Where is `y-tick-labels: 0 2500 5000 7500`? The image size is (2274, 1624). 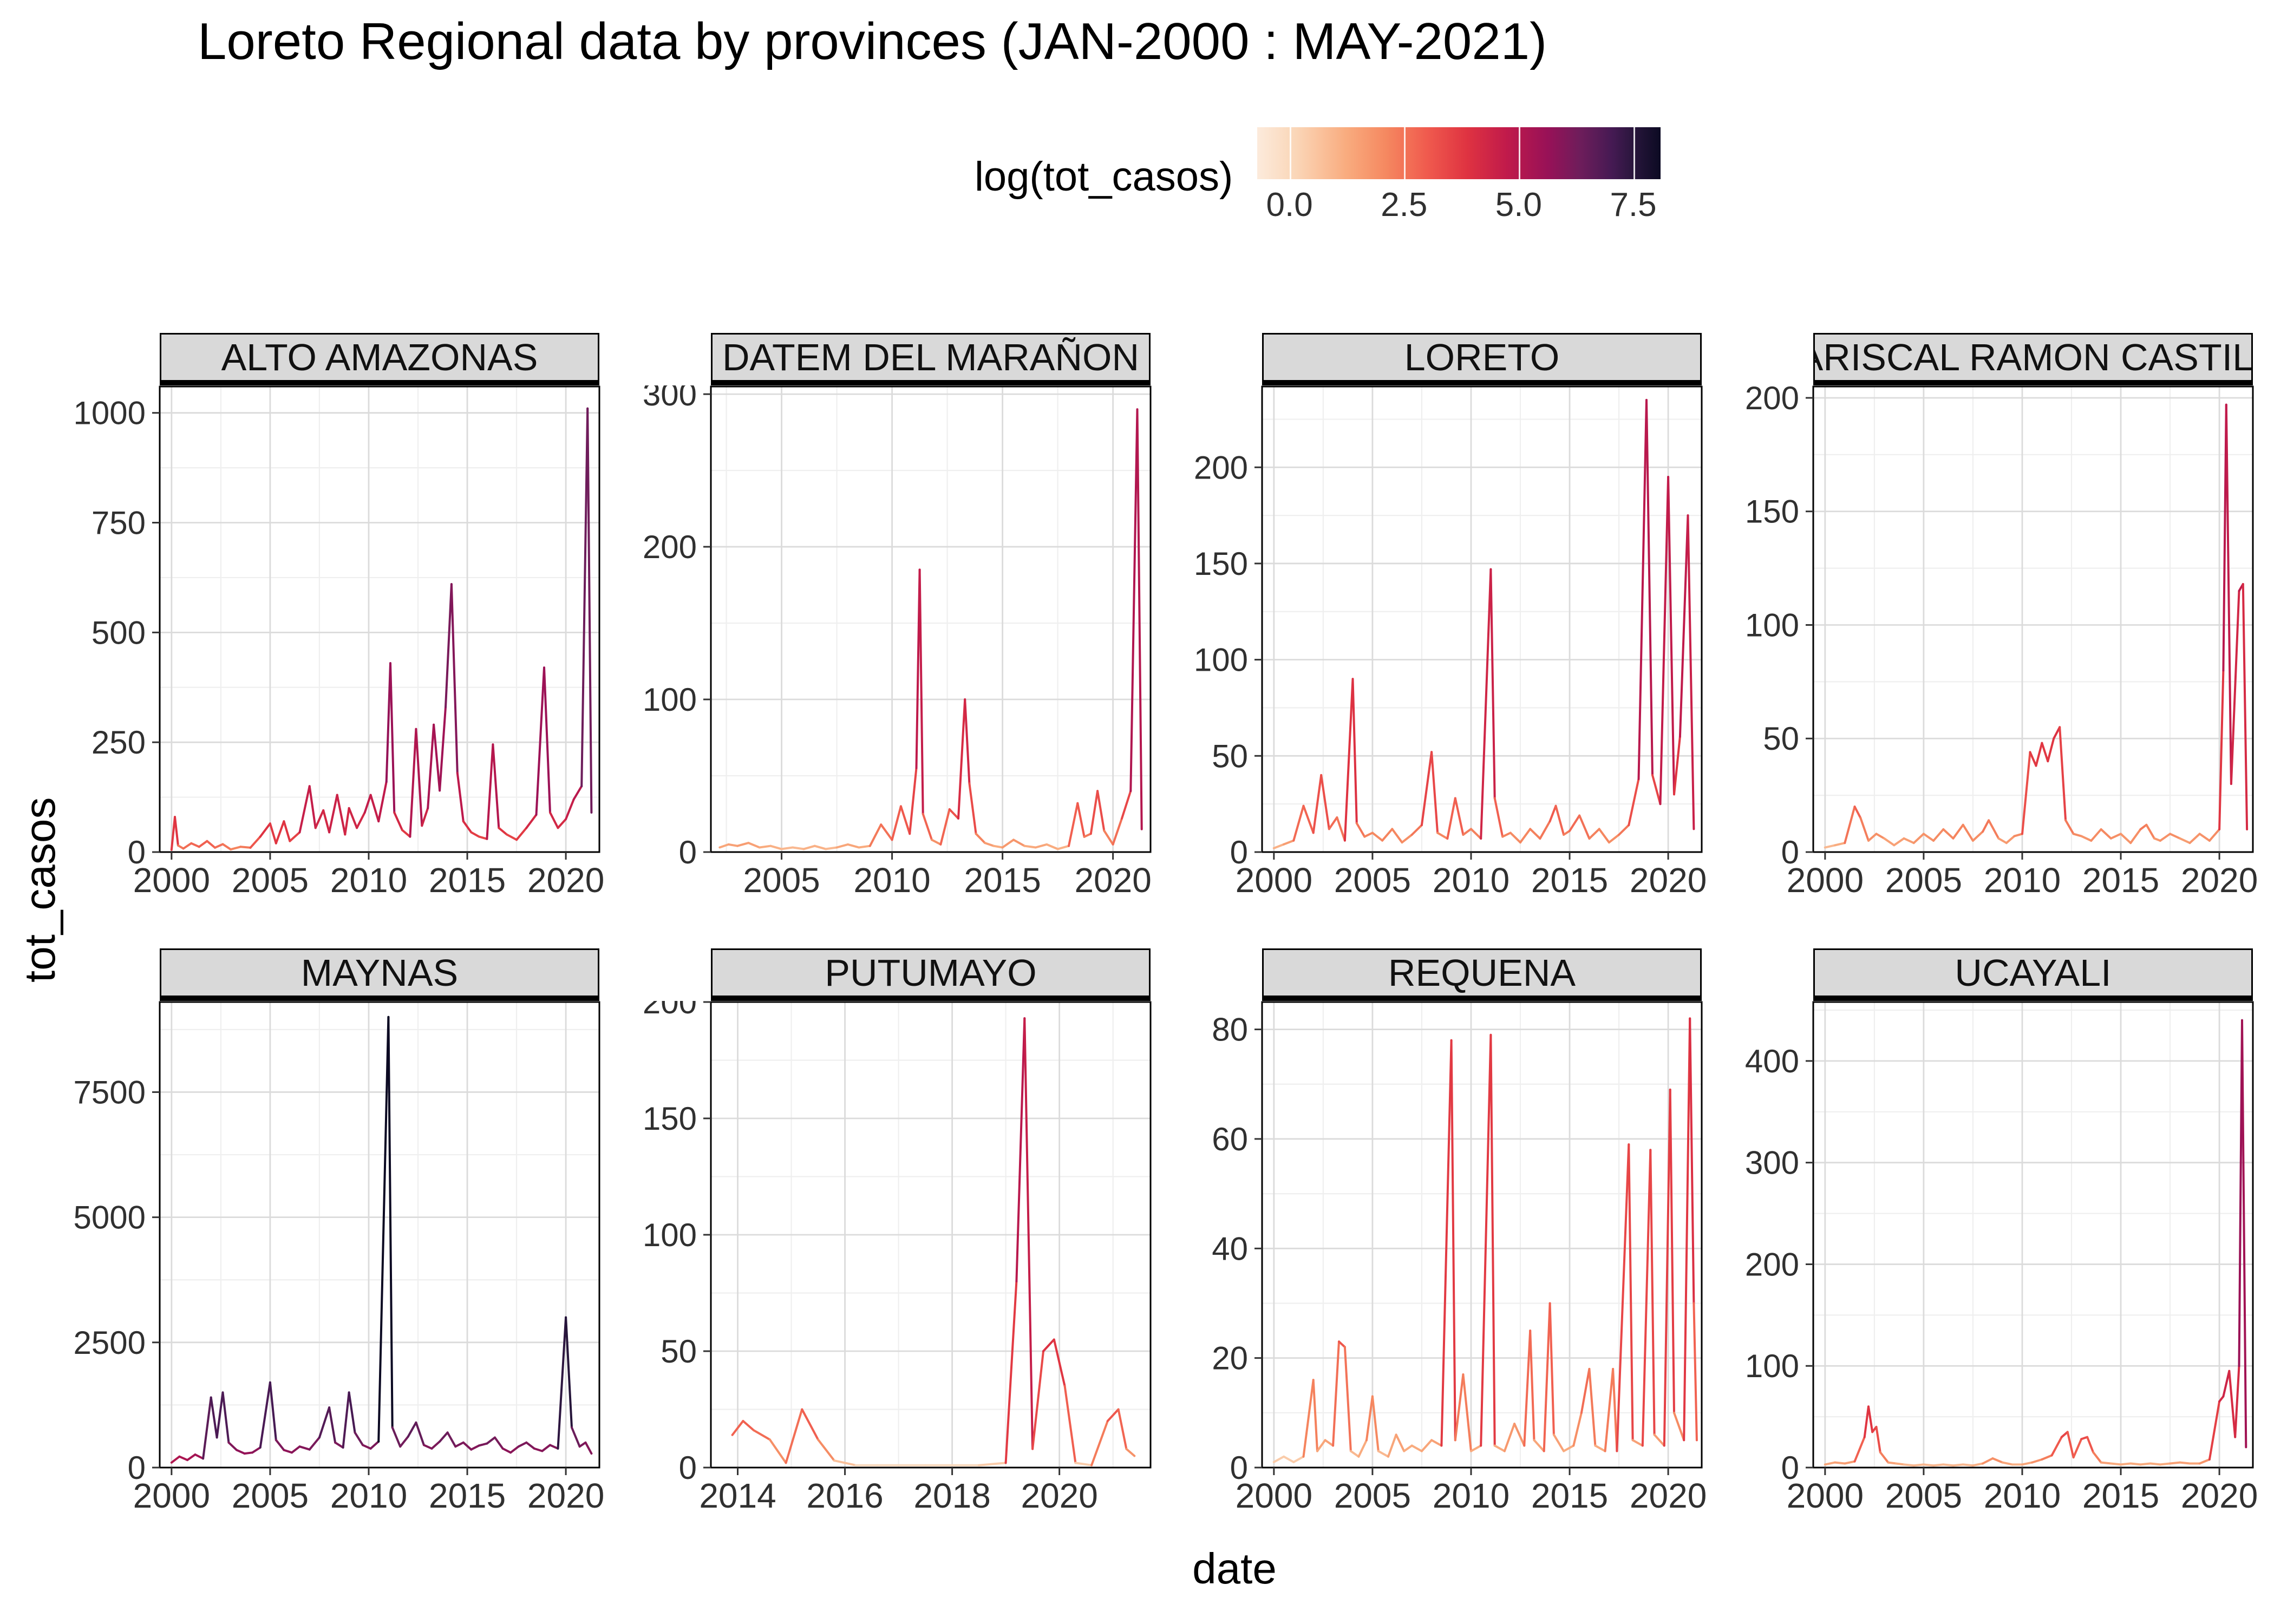 y-tick-labels: 0 2500 5000 7500 is located at coordinates (110, 1280).